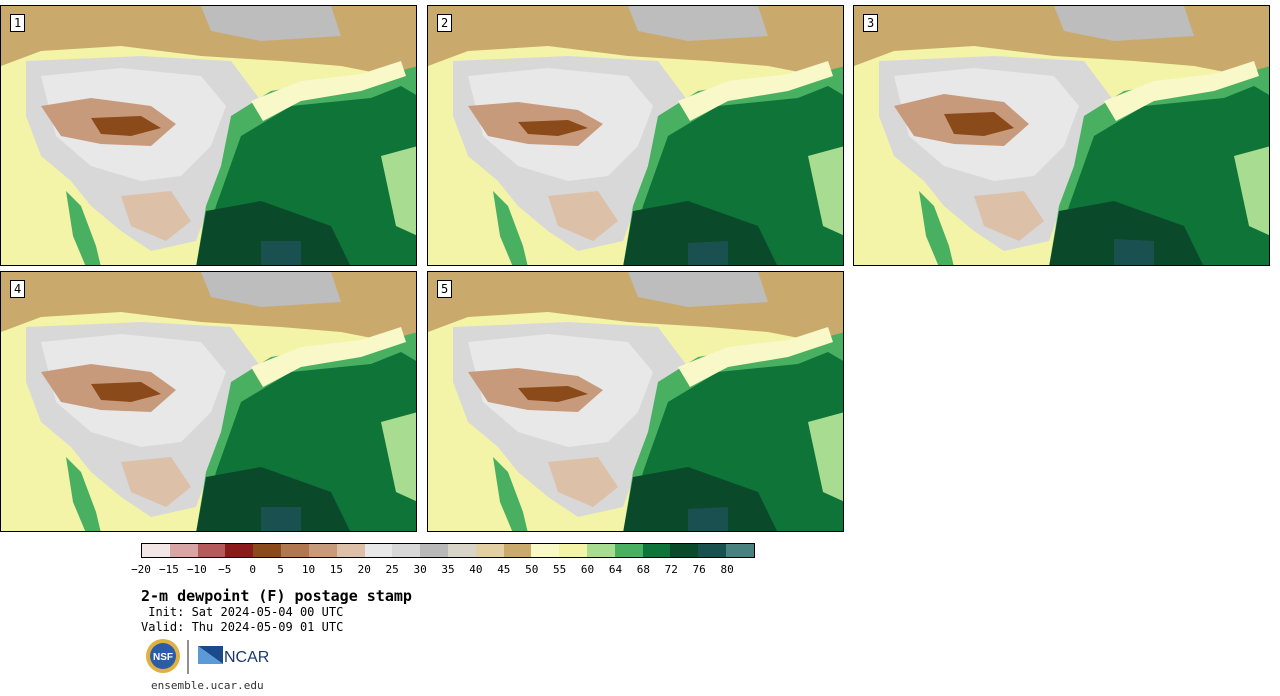  I want to click on colorbar-tick-label: 68, so click(643, 569).